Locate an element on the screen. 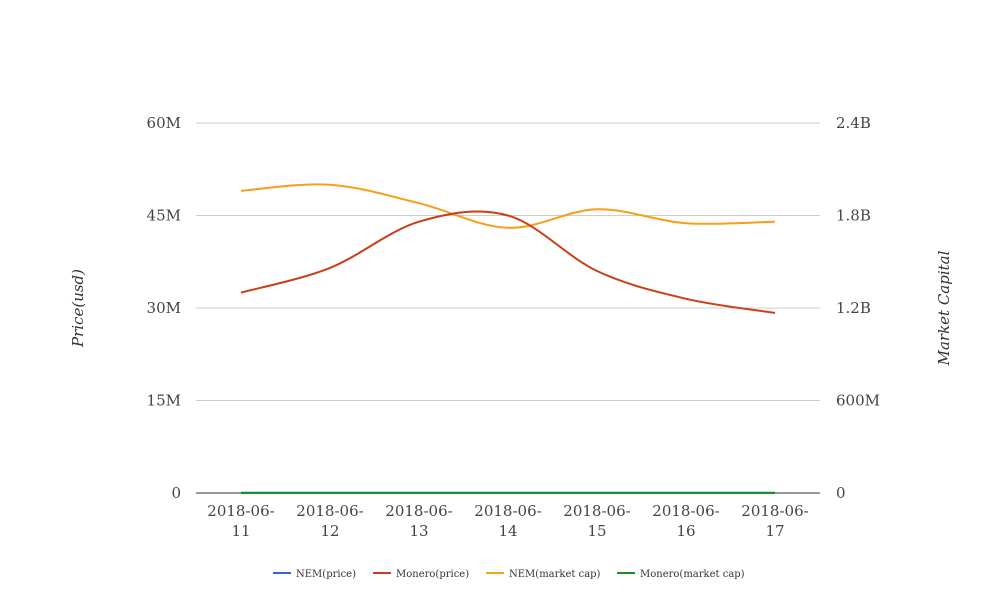 Image resolution: width=1008 pixels, height=616 pixels. right-tick-label: 600M is located at coordinates (858, 401).